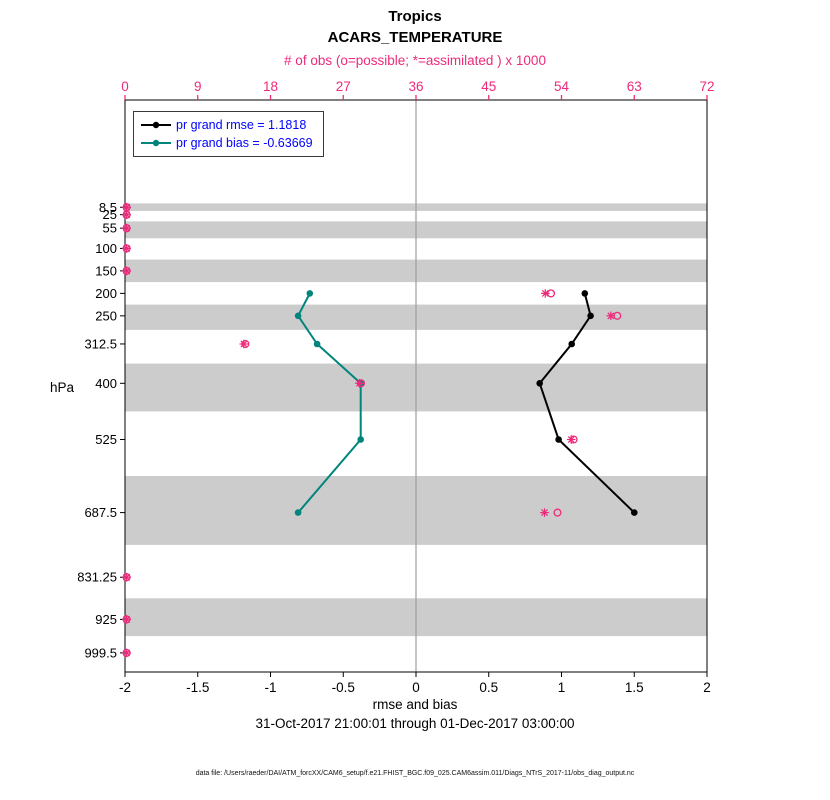  What do you see at coordinates (634, 86) in the screenshot?
I see `obs-tick-label: 63` at bounding box center [634, 86].